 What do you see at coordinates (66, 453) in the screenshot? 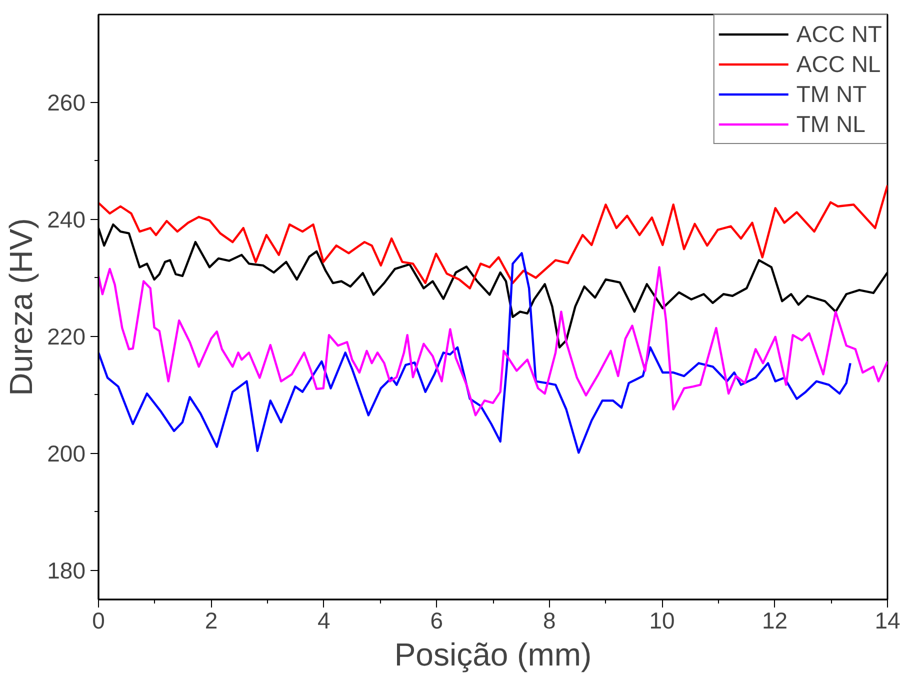
I see `y-tick-label: 200` at bounding box center [66, 453].